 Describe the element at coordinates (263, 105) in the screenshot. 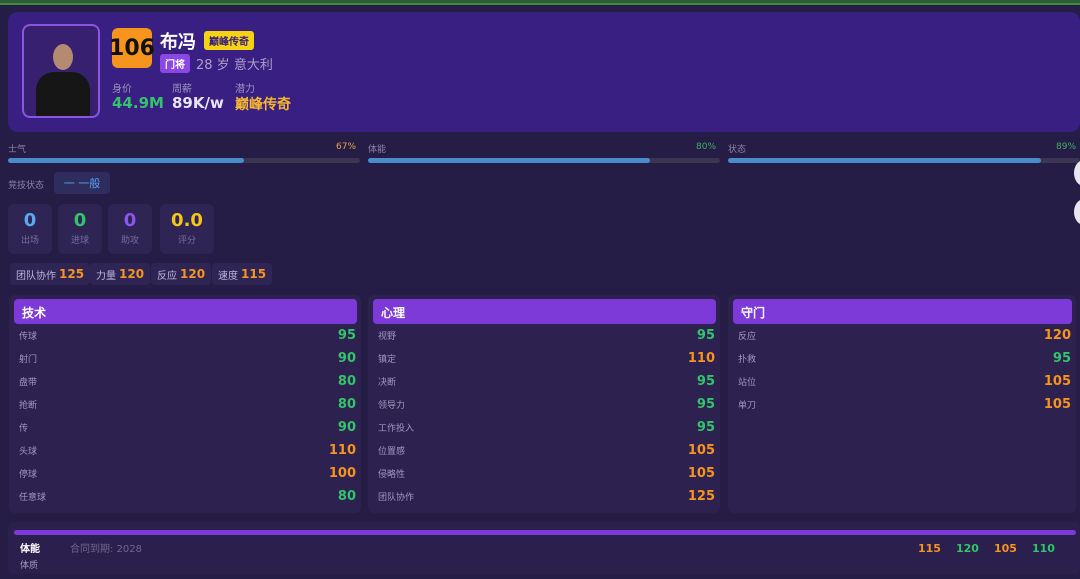

I see `potential: 巅峰传奇` at that location.